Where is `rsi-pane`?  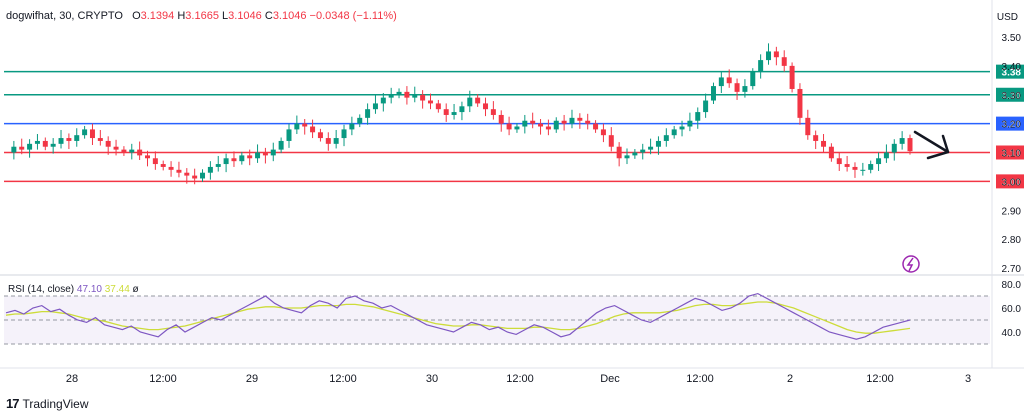
rsi-pane is located at coordinates (497, 318).